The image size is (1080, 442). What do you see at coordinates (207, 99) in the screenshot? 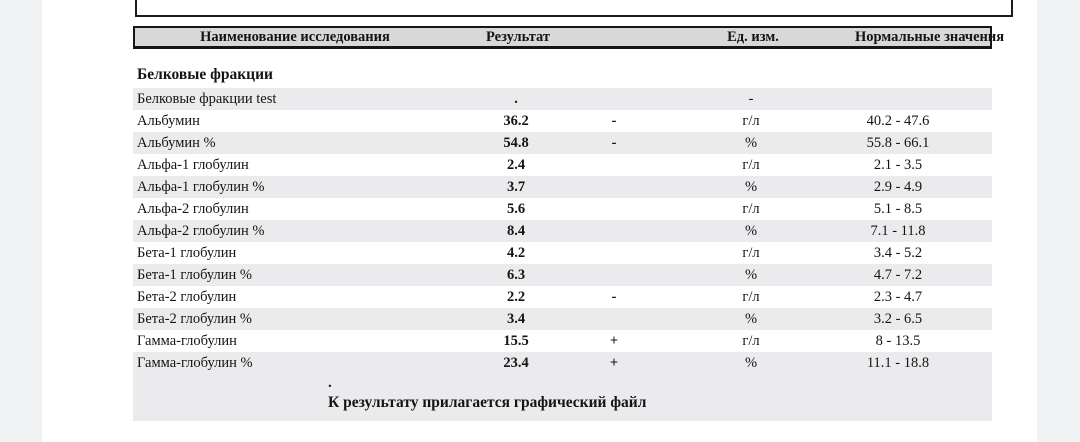
I see `test-name: Белковые фракции test` at bounding box center [207, 99].